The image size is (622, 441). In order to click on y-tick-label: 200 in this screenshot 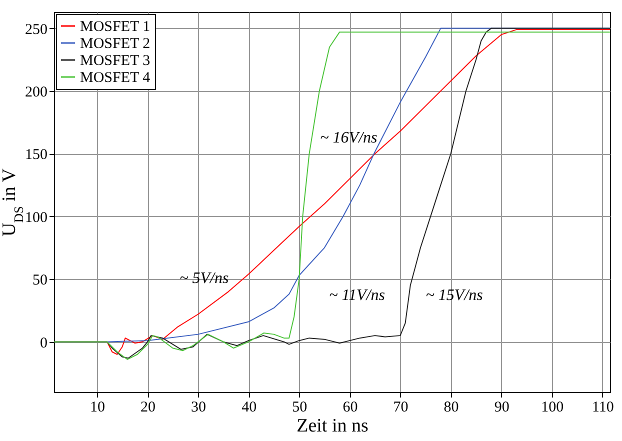, I will do `click(36, 92)`.